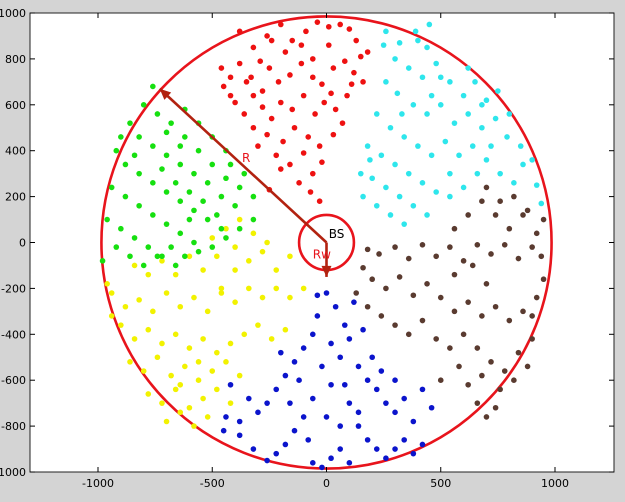  Describe the element at coordinates (13, 472) in the screenshot. I see `y-tick-label: -1000` at that location.